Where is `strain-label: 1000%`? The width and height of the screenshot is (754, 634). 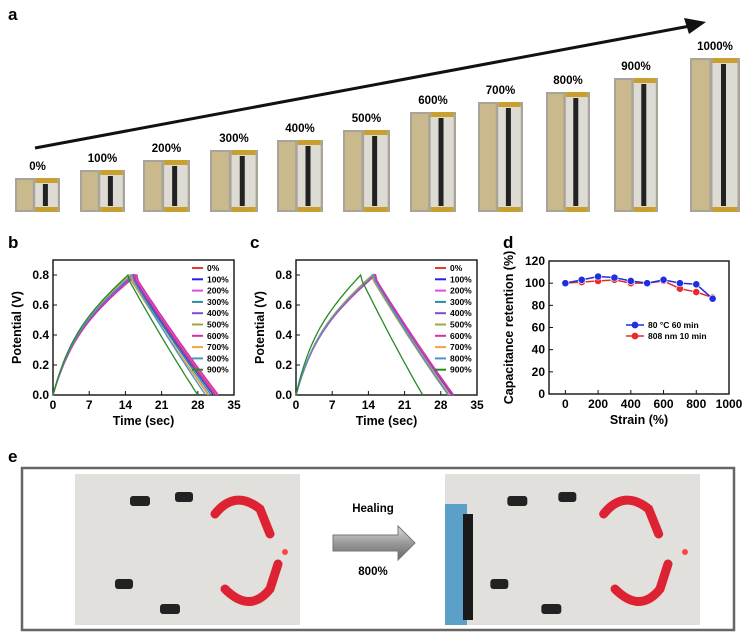 strain-label: 1000% is located at coordinates (715, 47).